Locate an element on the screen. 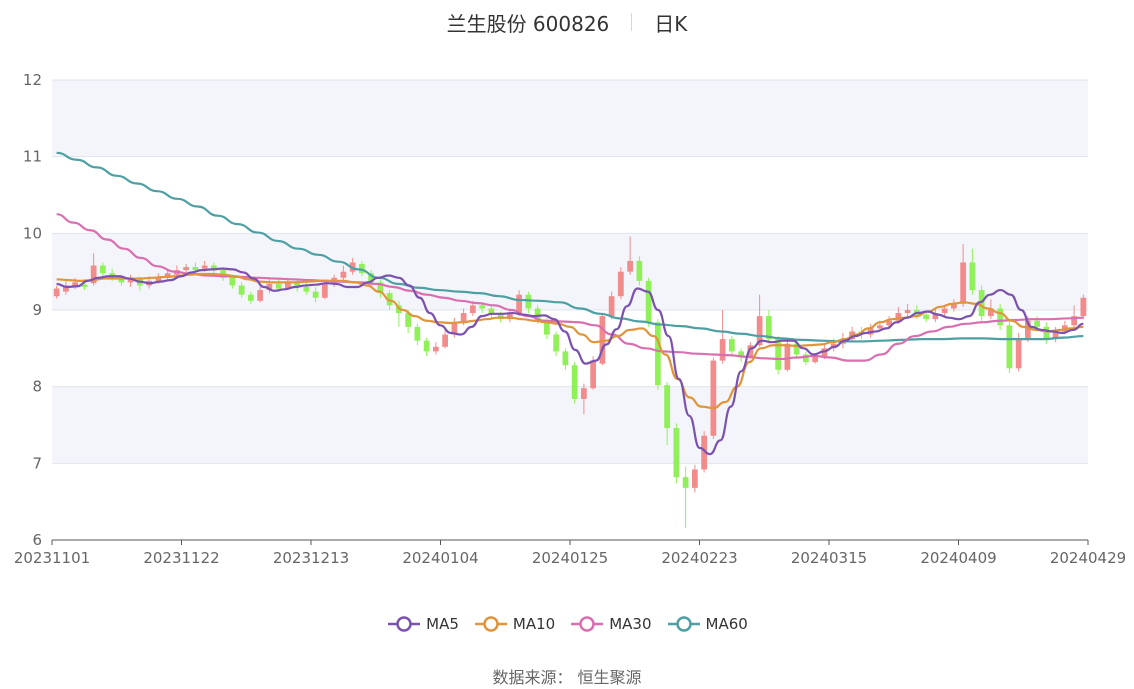 The width and height of the screenshot is (1134, 689). legend-item-ma60: MA60 is located at coordinates (707, 624).